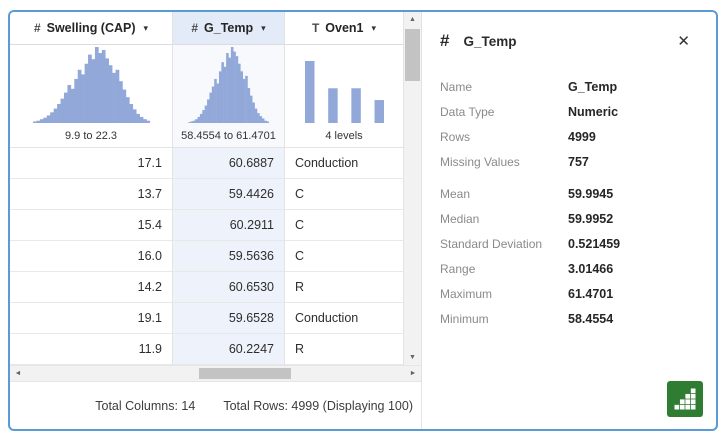  Describe the element at coordinates (567, 112) in the screenshot. I see `stat-row-data-type: Data Type Numeric` at that location.